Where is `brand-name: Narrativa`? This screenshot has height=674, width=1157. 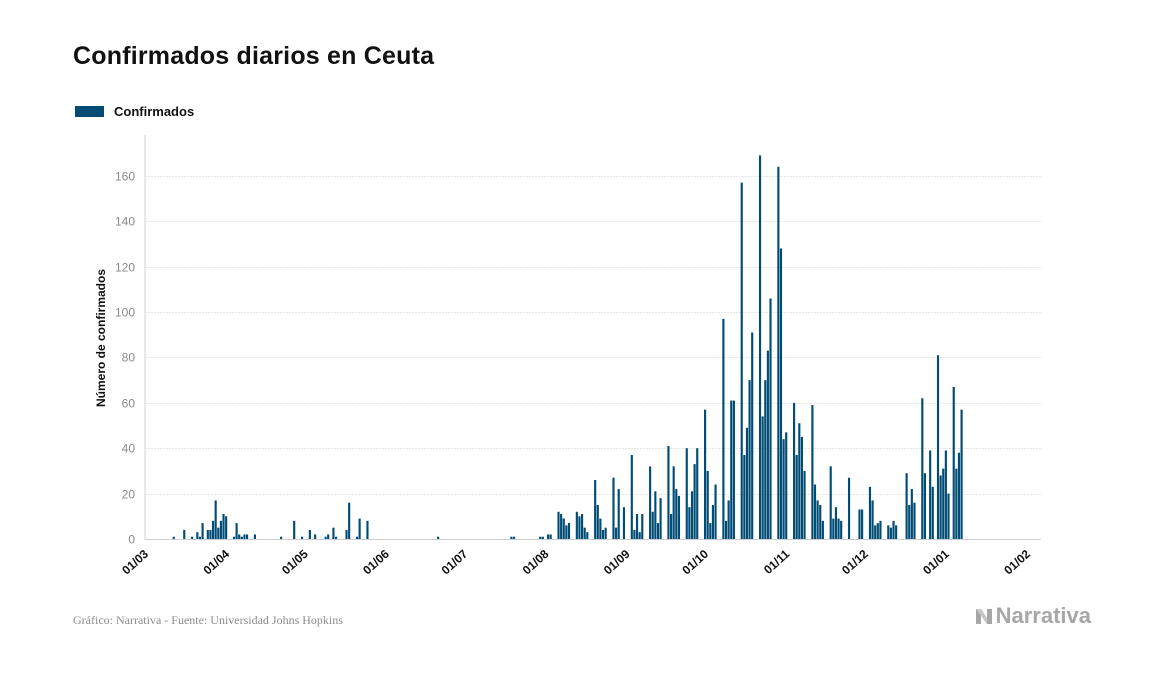 brand-name: Narrativa is located at coordinates (1043, 615).